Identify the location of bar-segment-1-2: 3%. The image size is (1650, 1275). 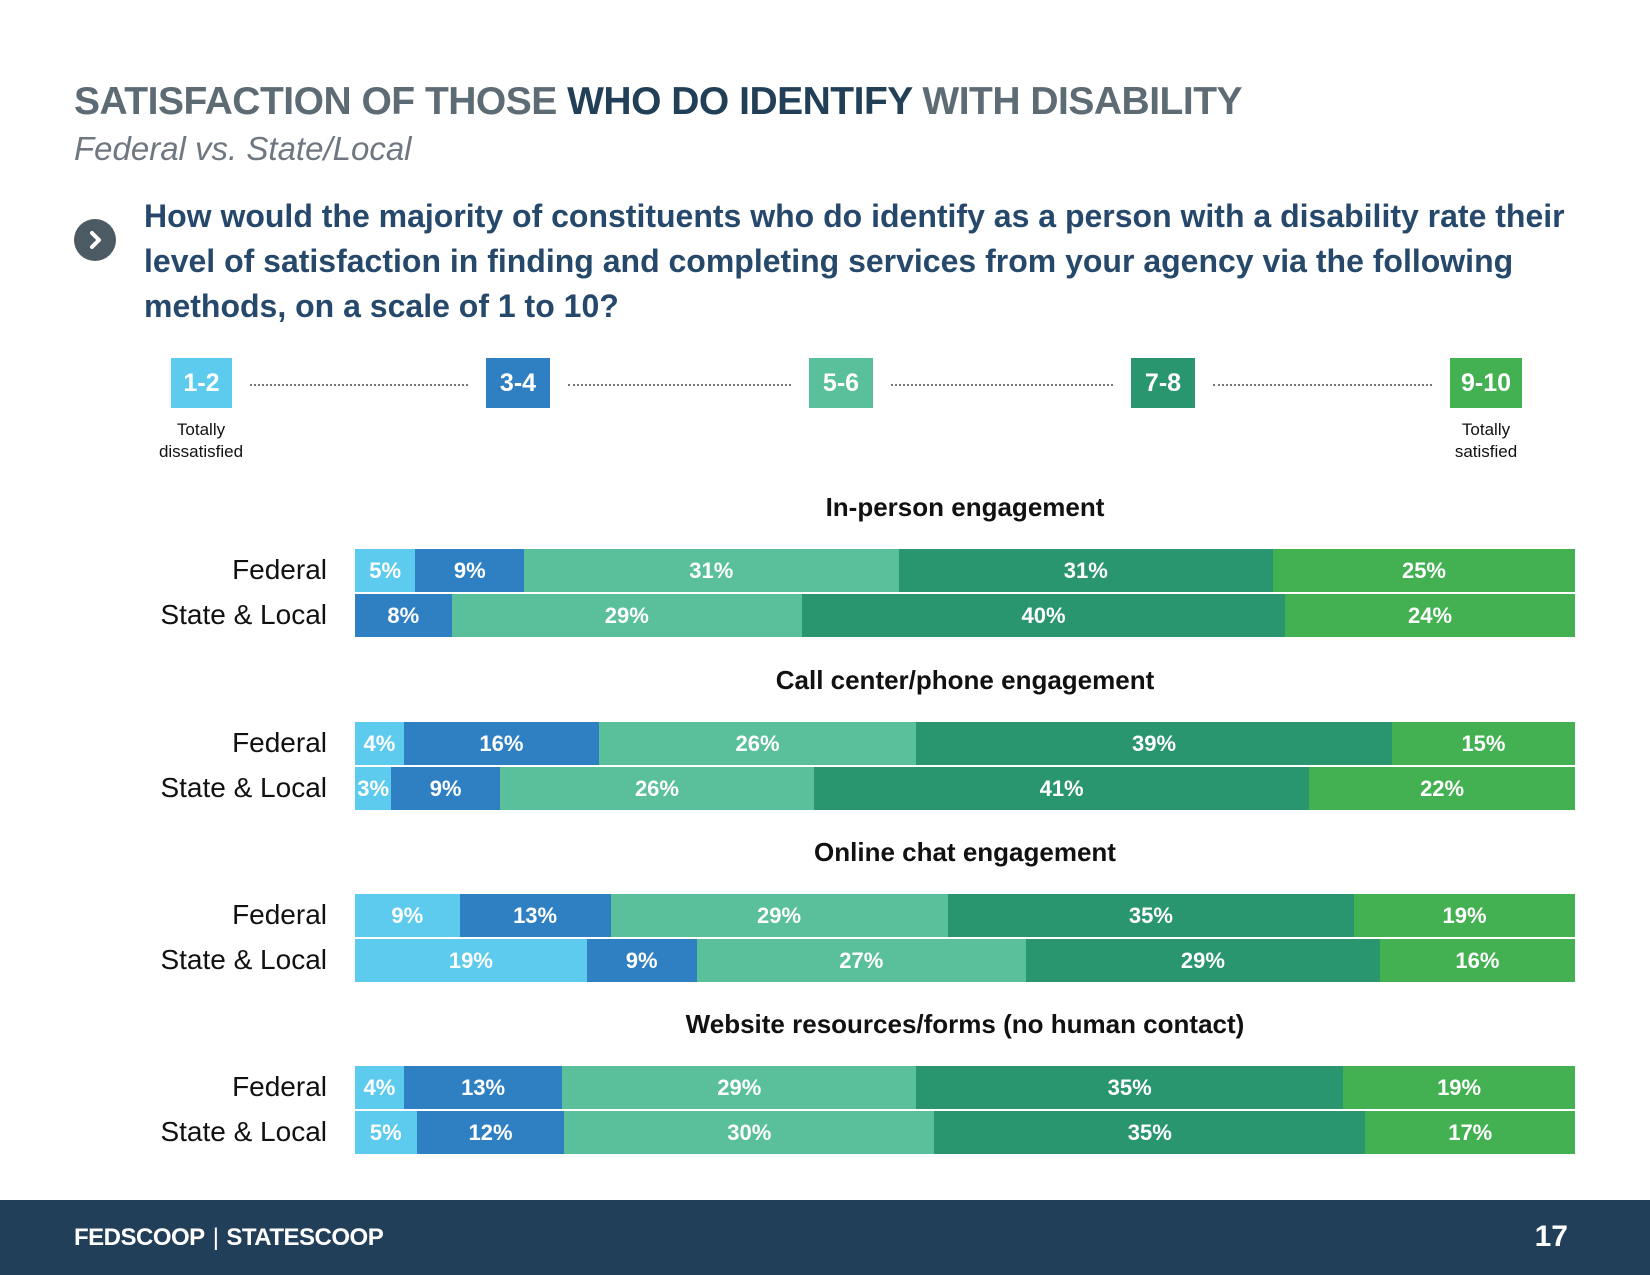
(373, 788).